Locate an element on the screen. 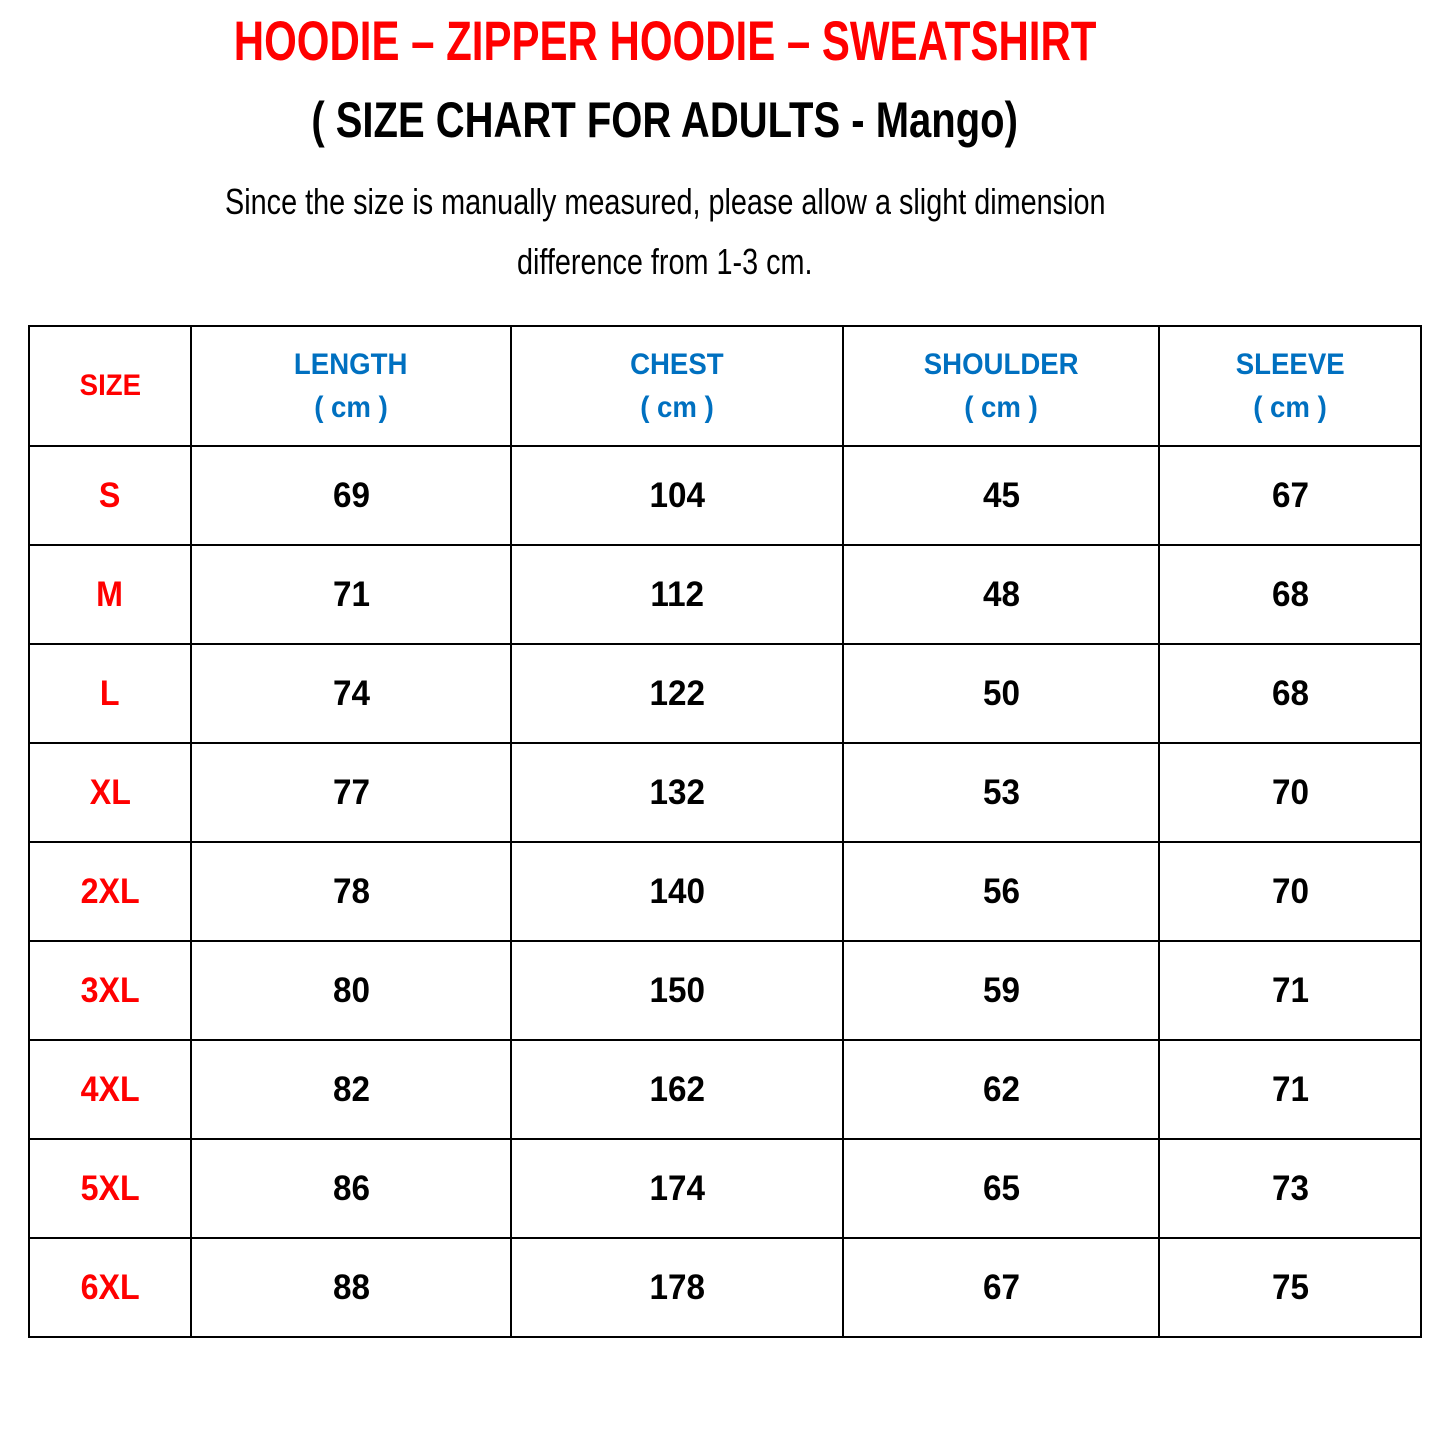 This screenshot has width=1445, height=1442. sleeve-value-cell: 67 is located at coordinates (1290, 495).